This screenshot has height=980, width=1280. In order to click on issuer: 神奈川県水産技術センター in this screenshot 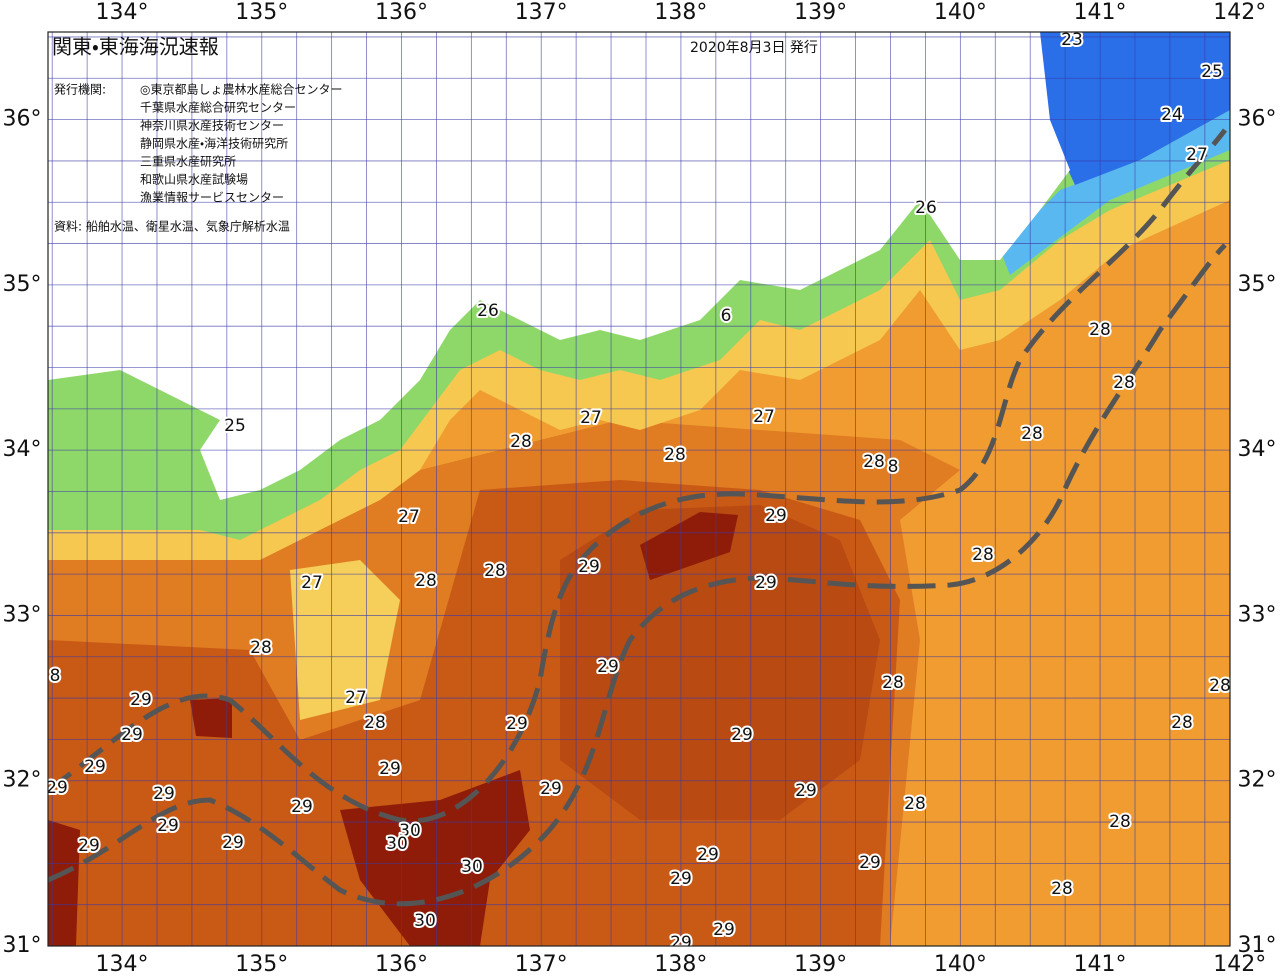, I will do `click(212, 125)`.